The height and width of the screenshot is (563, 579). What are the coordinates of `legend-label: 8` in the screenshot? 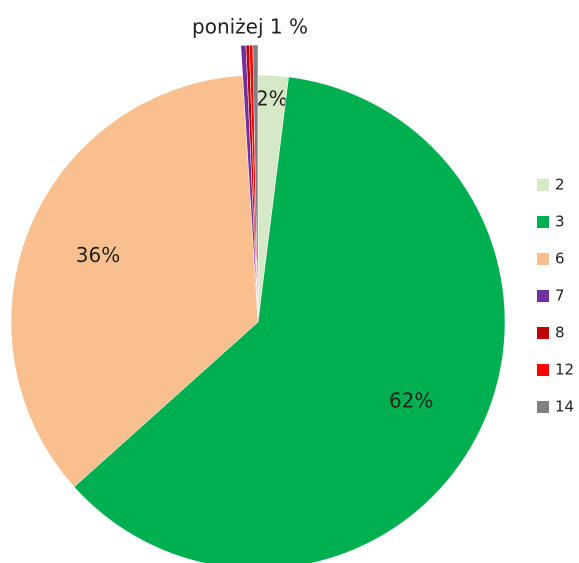 It's located at (560, 333).